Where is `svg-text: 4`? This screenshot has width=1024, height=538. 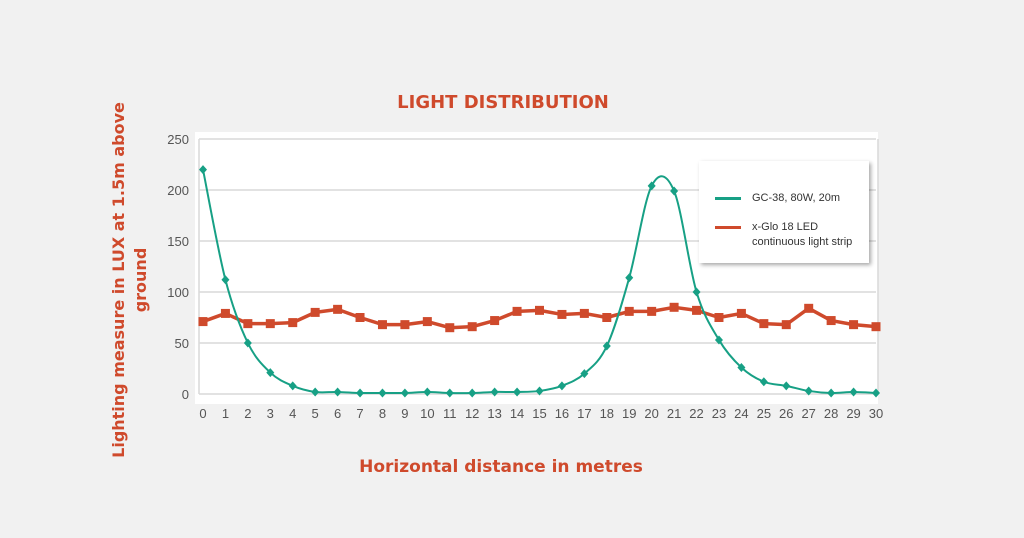
svg-text: 4 is located at coordinates (292, 413).